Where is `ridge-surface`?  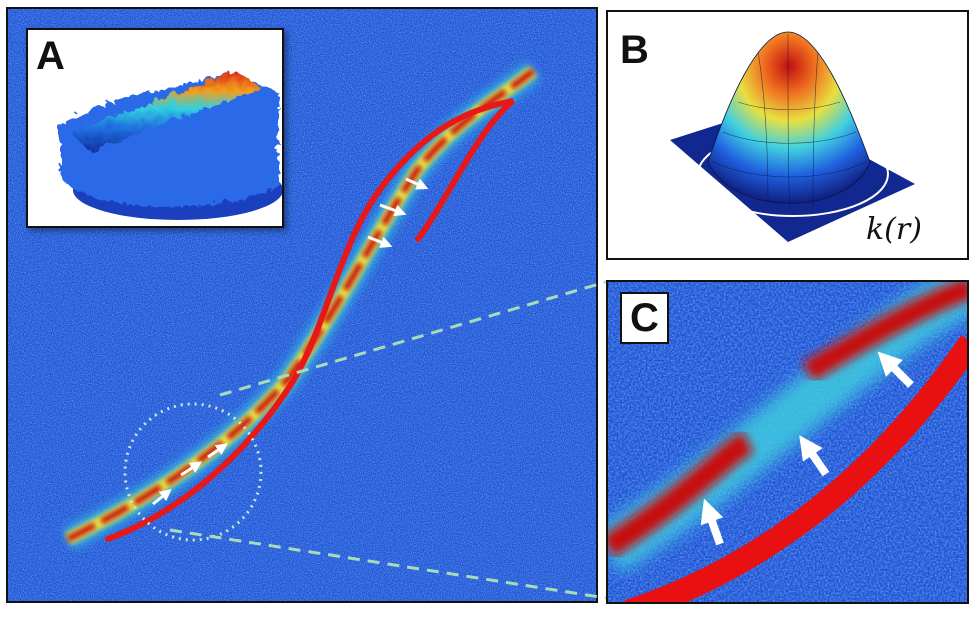 ridge-surface is located at coordinates (163, 109).